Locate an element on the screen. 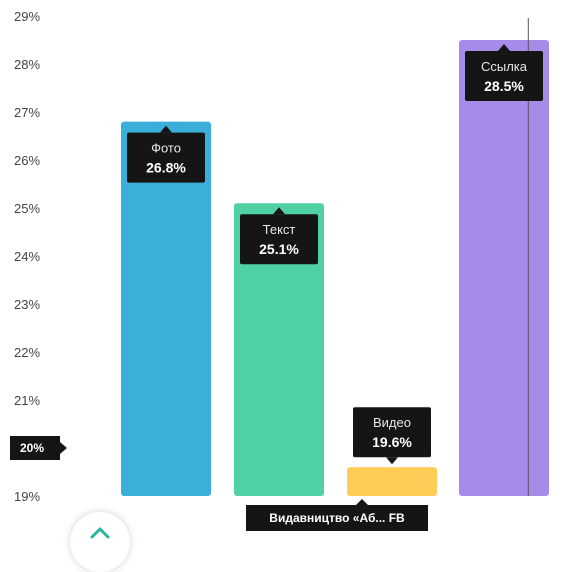 The height and width of the screenshot is (572, 562). y-tick-label: 25% is located at coordinates (27, 208).